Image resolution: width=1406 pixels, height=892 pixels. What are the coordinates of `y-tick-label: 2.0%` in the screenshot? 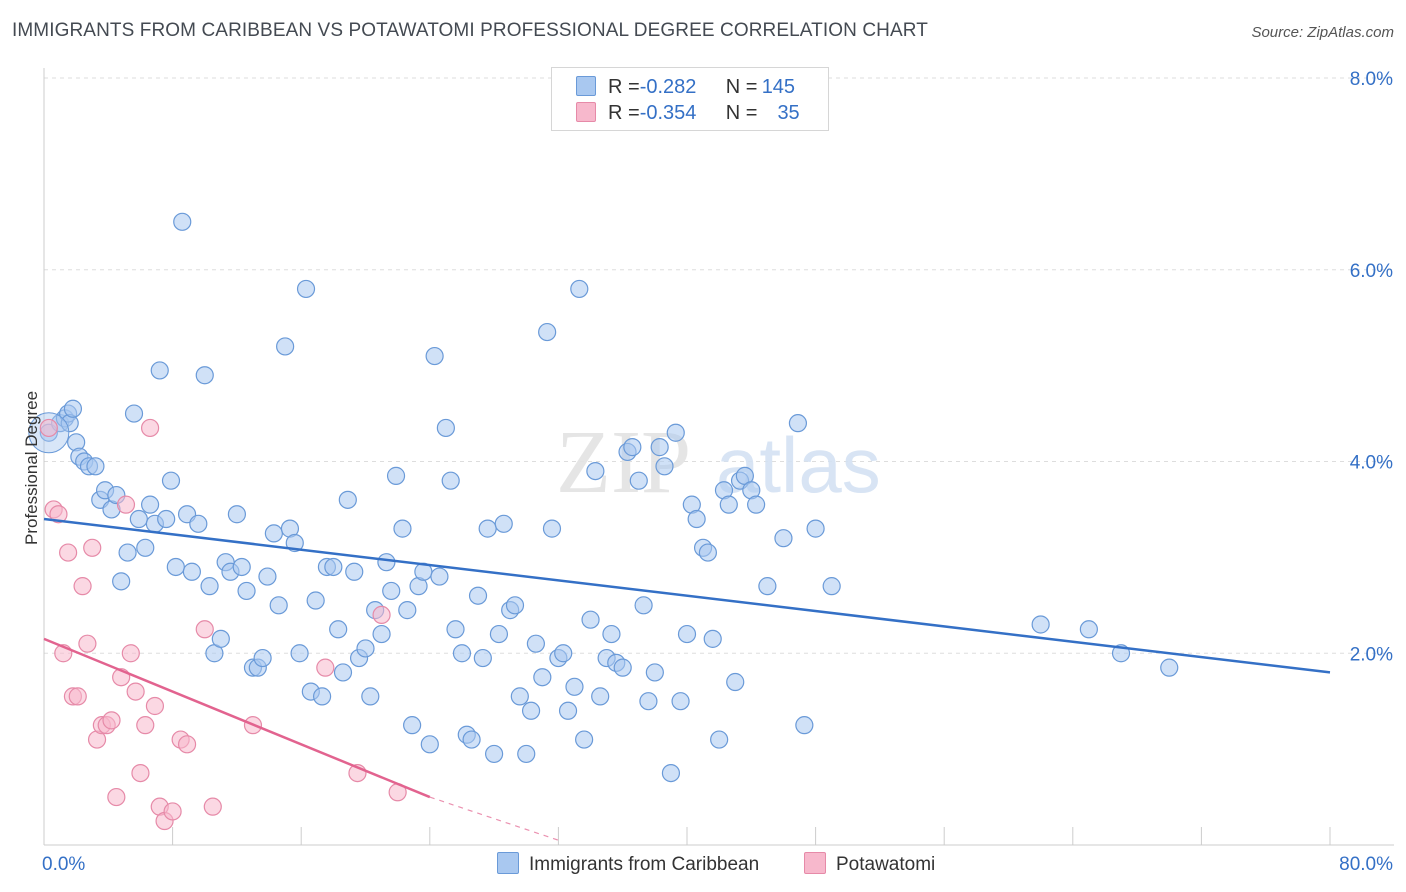 It's located at (1371, 654).